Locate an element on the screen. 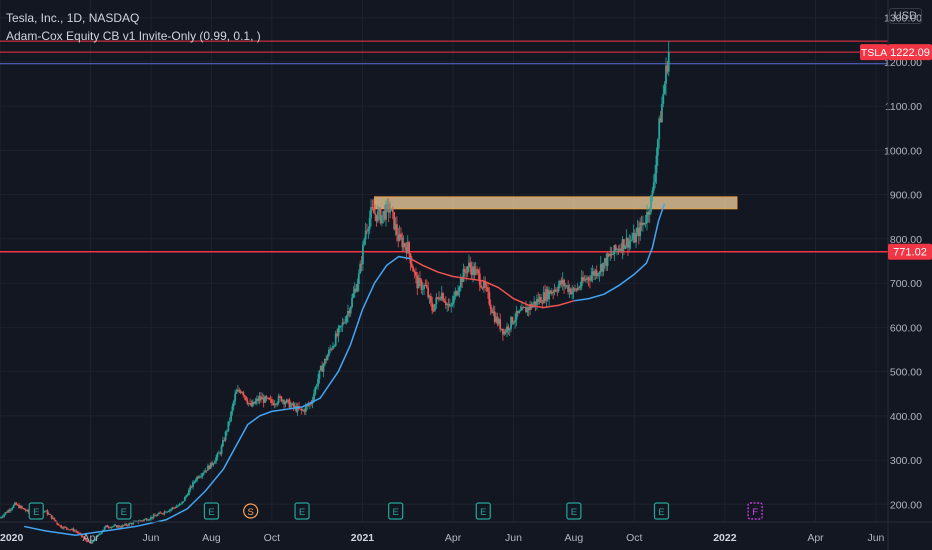  symbol-legend: Tesla, Inc., 1D, NASDAQ is located at coordinates (73, 18).